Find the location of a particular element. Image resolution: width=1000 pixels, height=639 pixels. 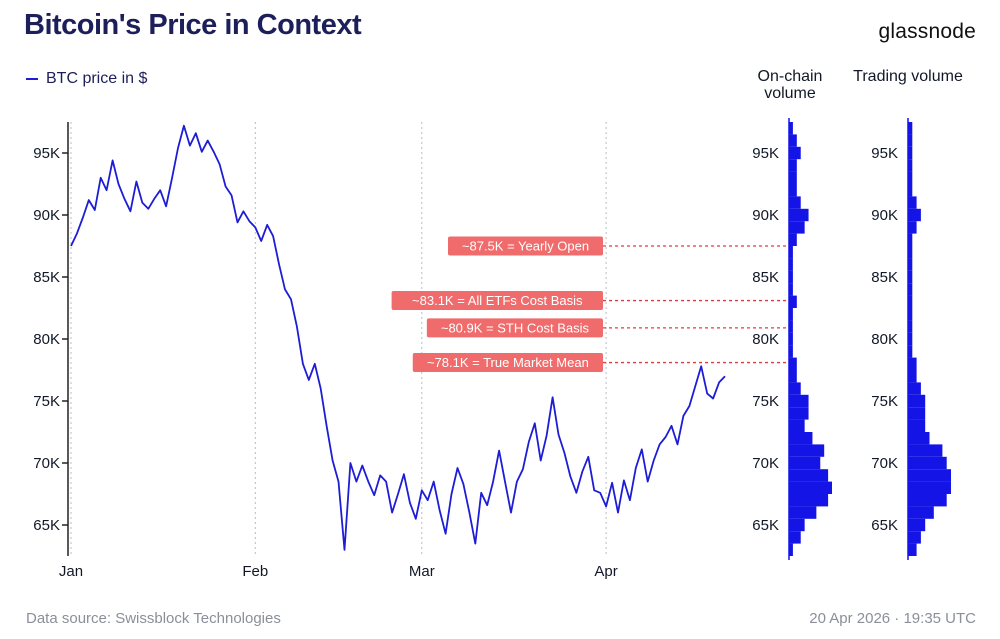

y-tick-label: 80K is located at coordinates (46, 339).